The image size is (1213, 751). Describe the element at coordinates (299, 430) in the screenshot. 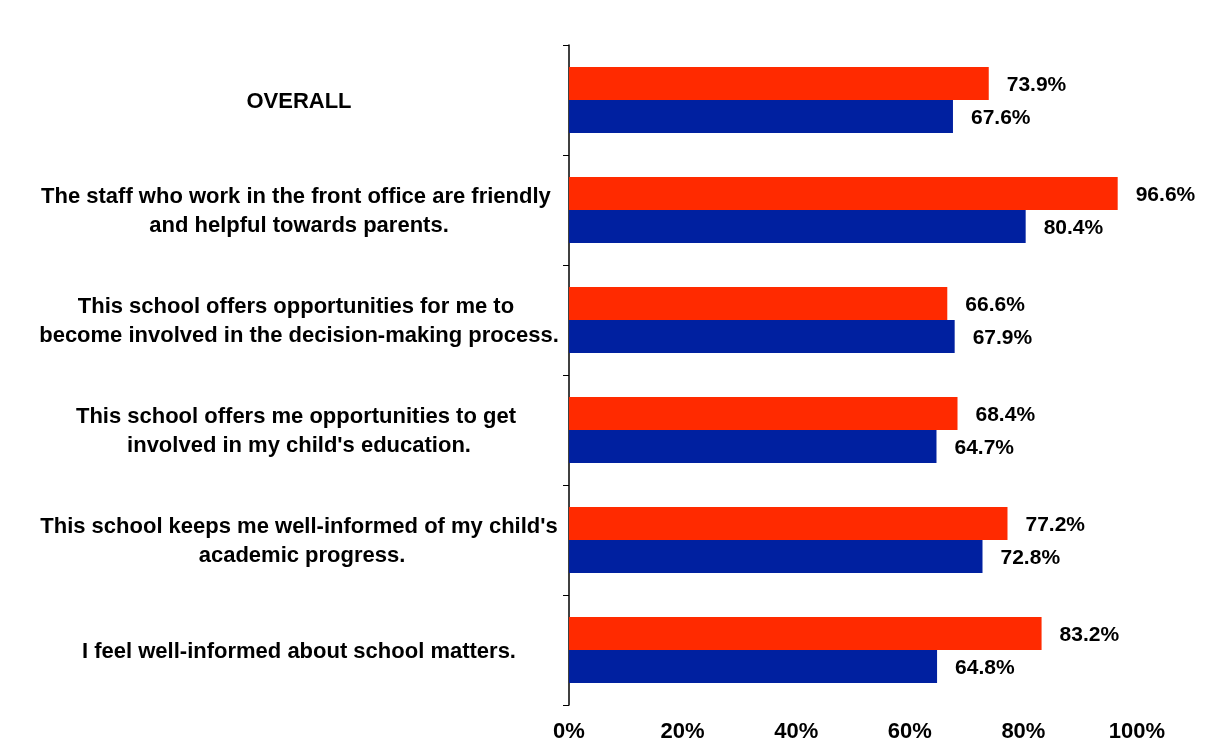

I see `y-tick-label: This school offers me opportunities to get involved in my child's education.` at that location.